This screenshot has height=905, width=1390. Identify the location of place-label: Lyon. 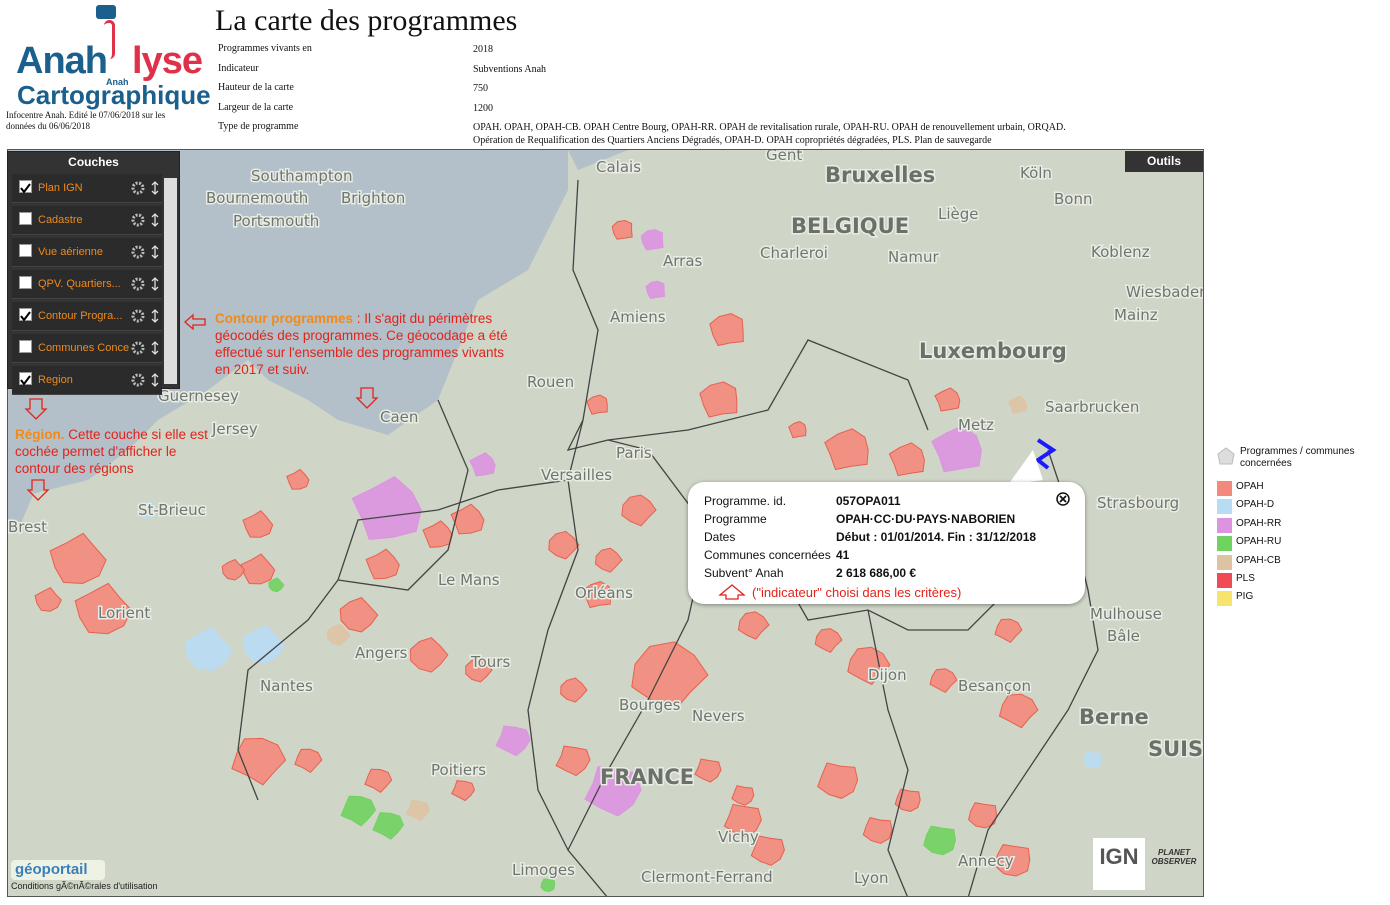
(871, 878).